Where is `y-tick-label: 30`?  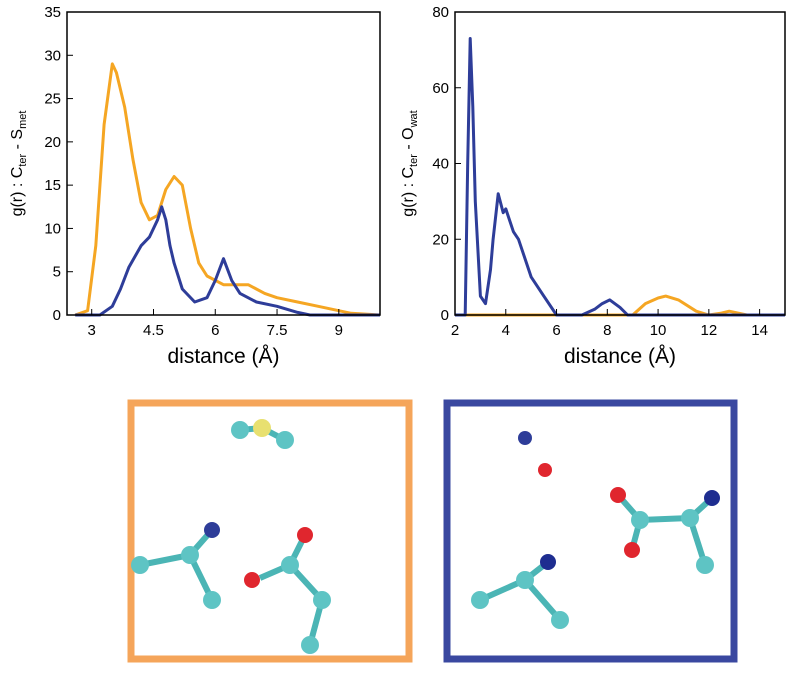
y-tick-label: 30 is located at coordinates (52, 55).